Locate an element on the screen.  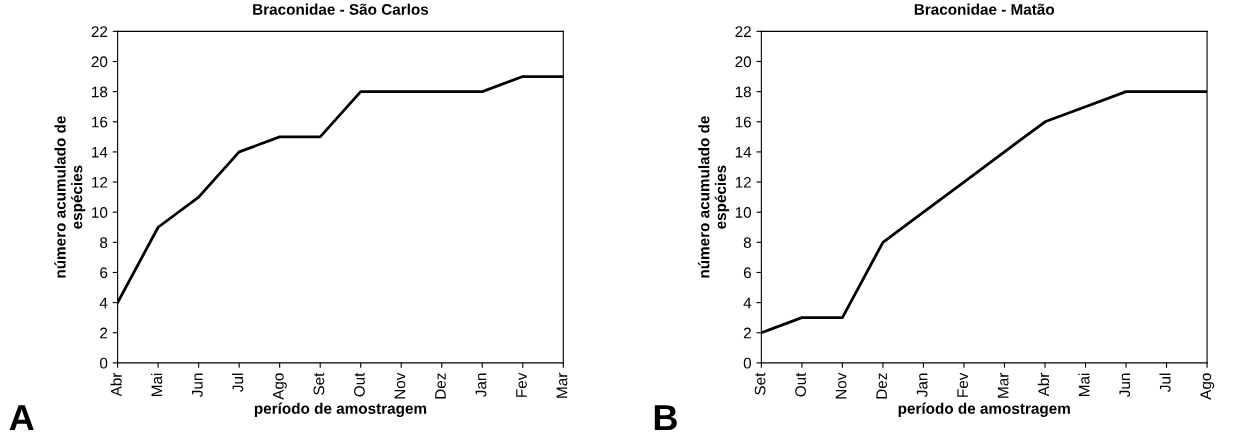
text: B is located at coordinates (665, 418).